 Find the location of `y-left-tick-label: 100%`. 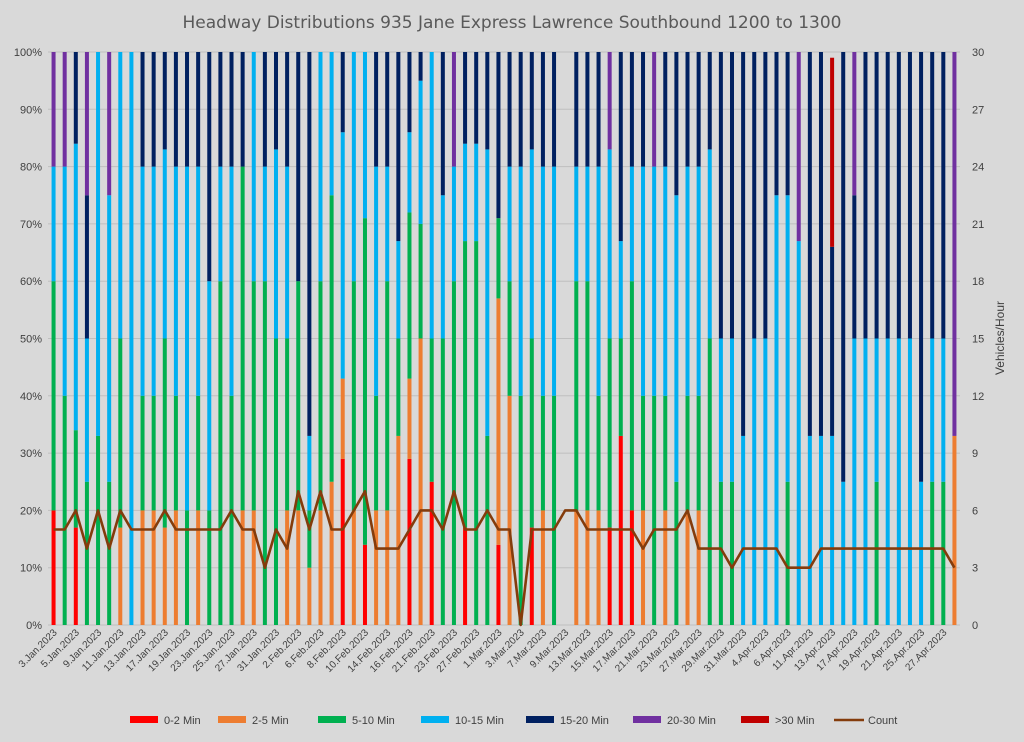

y-left-tick-label: 100% is located at coordinates (28, 53).